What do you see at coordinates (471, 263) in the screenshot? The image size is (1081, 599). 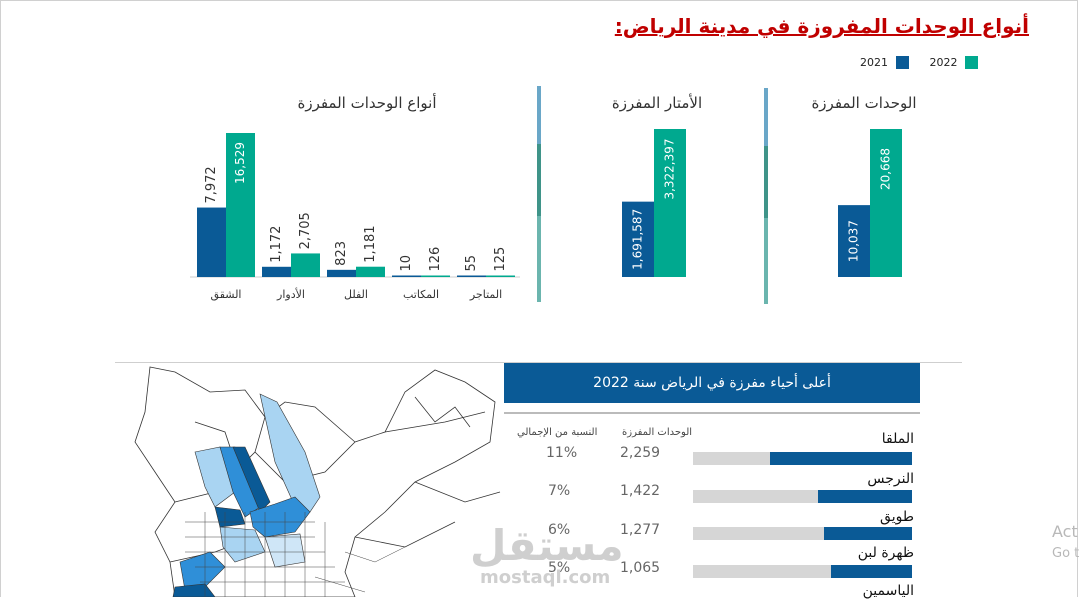 I see `data-label-2021: 55` at bounding box center [471, 263].